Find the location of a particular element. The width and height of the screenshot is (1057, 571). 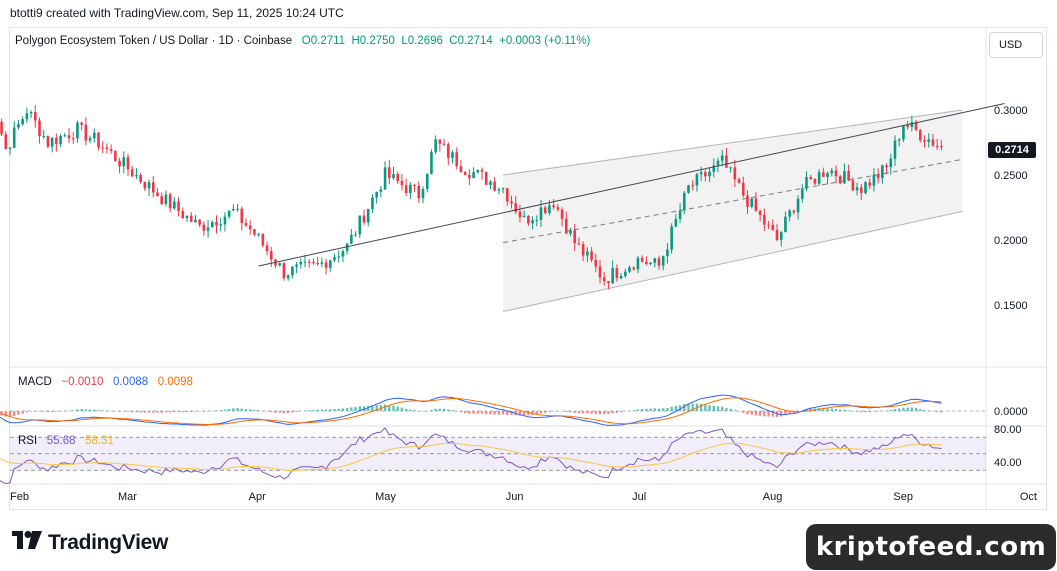

channel-upper-line is located at coordinates (733, 142).